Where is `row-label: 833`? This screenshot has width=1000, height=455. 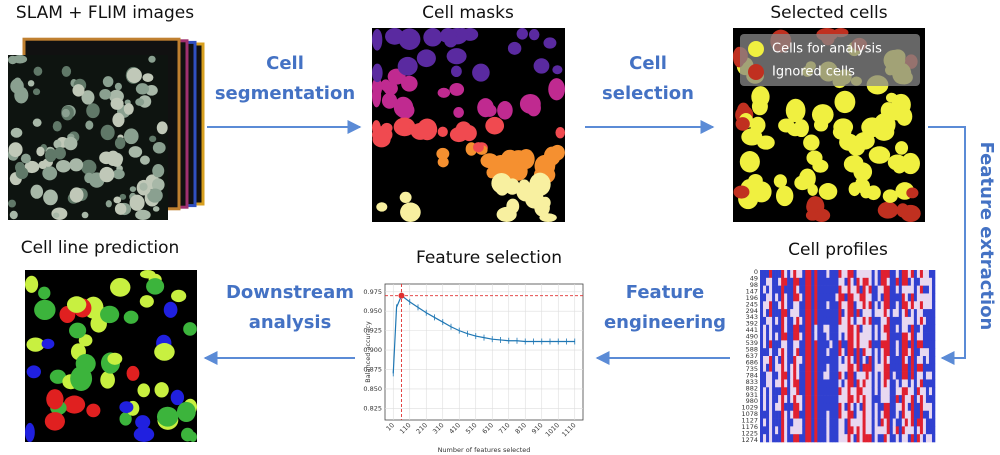
row-label: 833 is located at coordinates (752, 382).